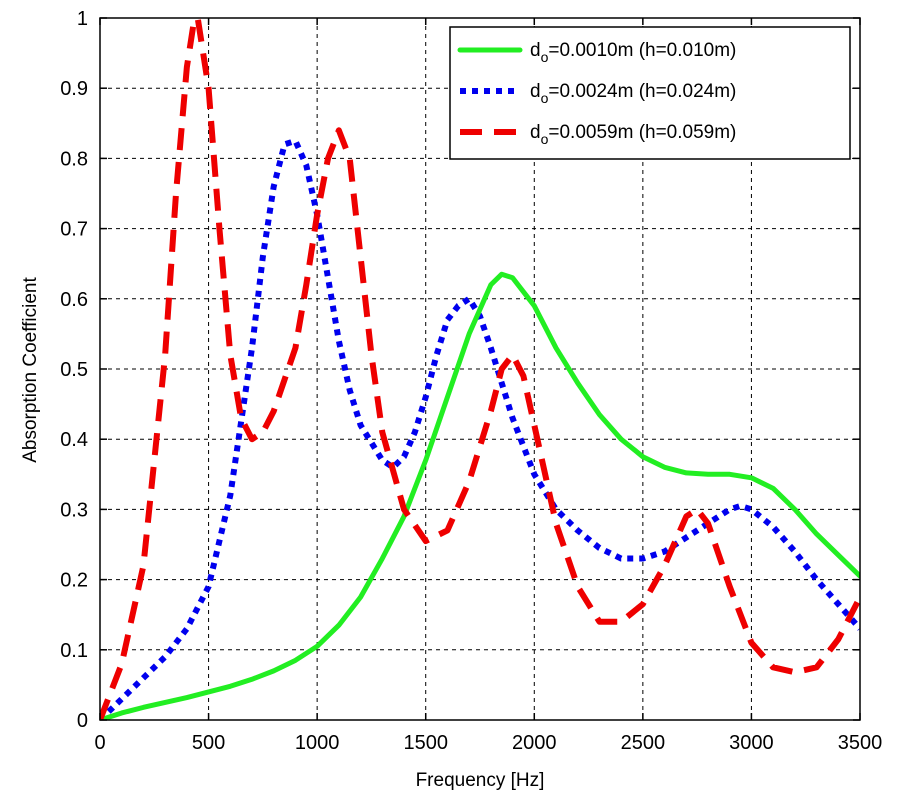  What do you see at coordinates (317, 743) in the screenshot?
I see `x-tick-label: 1000` at bounding box center [317, 743].